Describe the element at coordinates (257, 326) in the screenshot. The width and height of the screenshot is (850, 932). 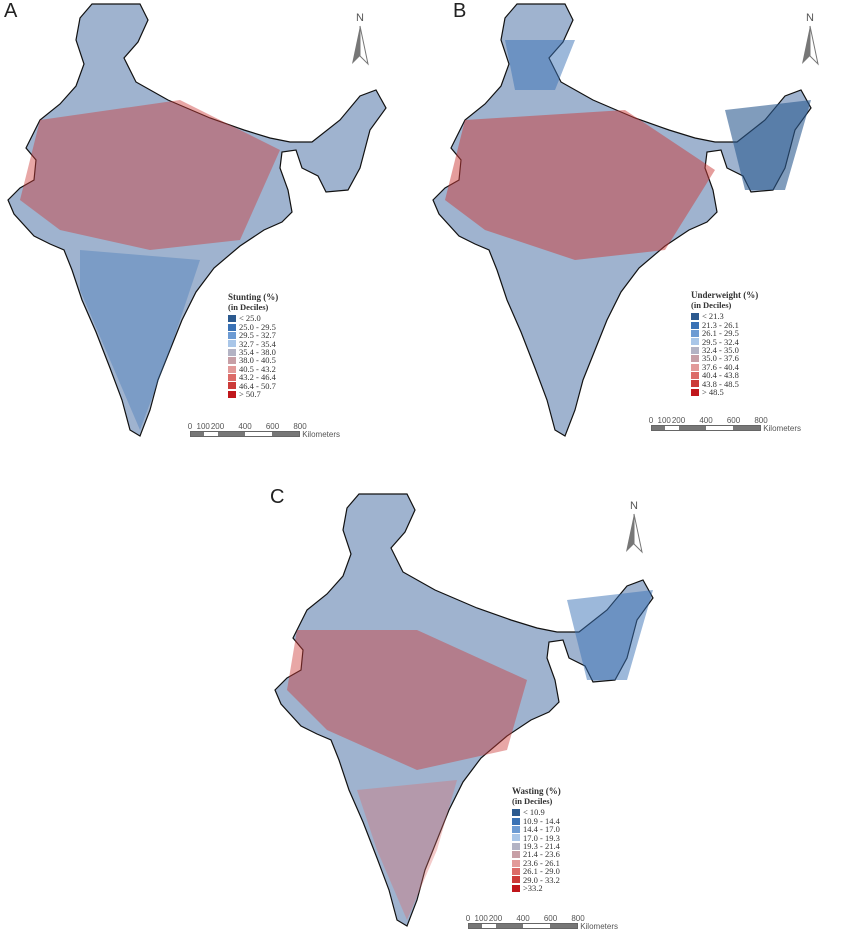
I see `legend-label: 25.0 - 29.5` at that location.